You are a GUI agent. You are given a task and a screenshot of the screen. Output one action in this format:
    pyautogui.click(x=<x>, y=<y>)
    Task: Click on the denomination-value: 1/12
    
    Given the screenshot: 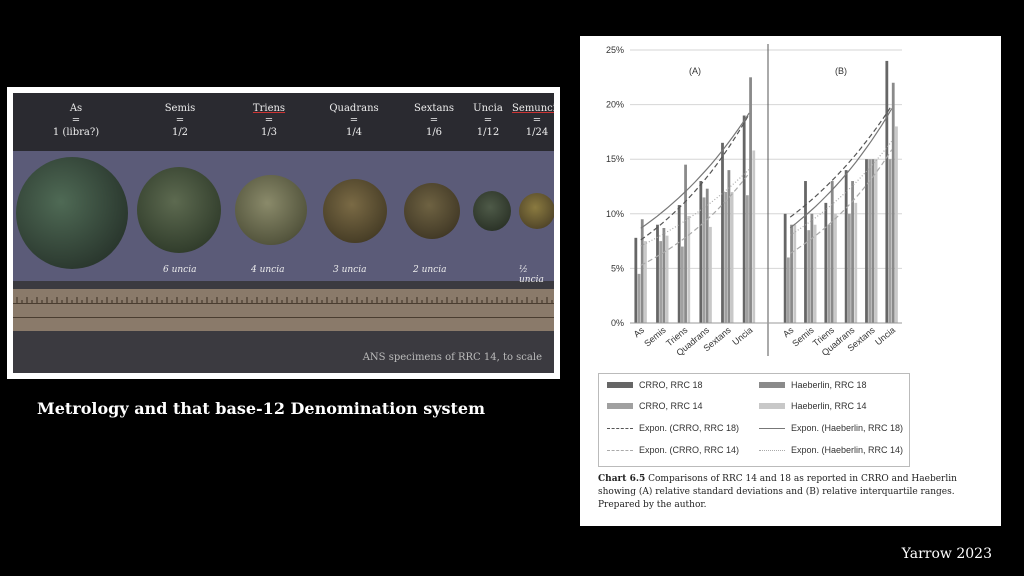 What is the action you would take?
    pyautogui.click(x=488, y=132)
    